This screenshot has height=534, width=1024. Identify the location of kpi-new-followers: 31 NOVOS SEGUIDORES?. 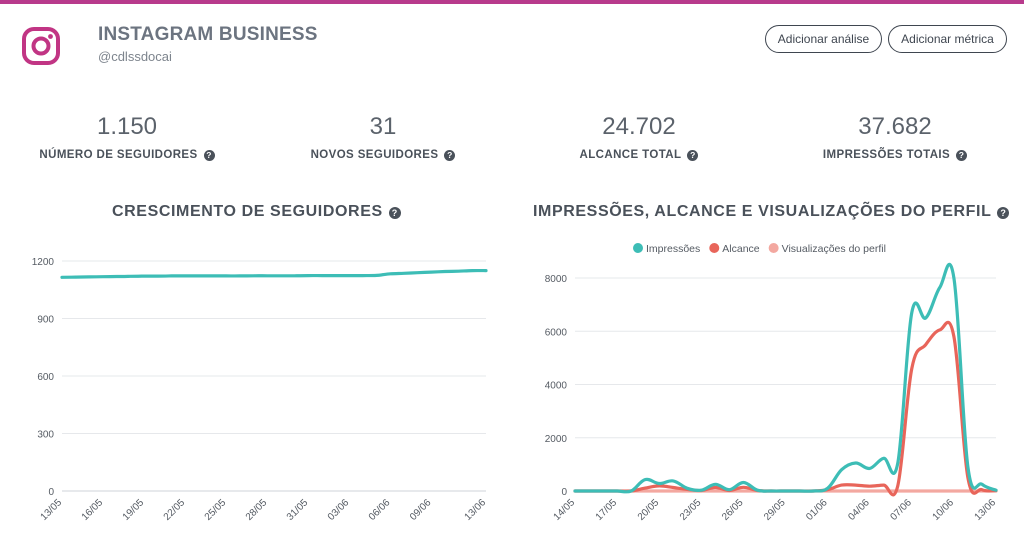
(383, 137).